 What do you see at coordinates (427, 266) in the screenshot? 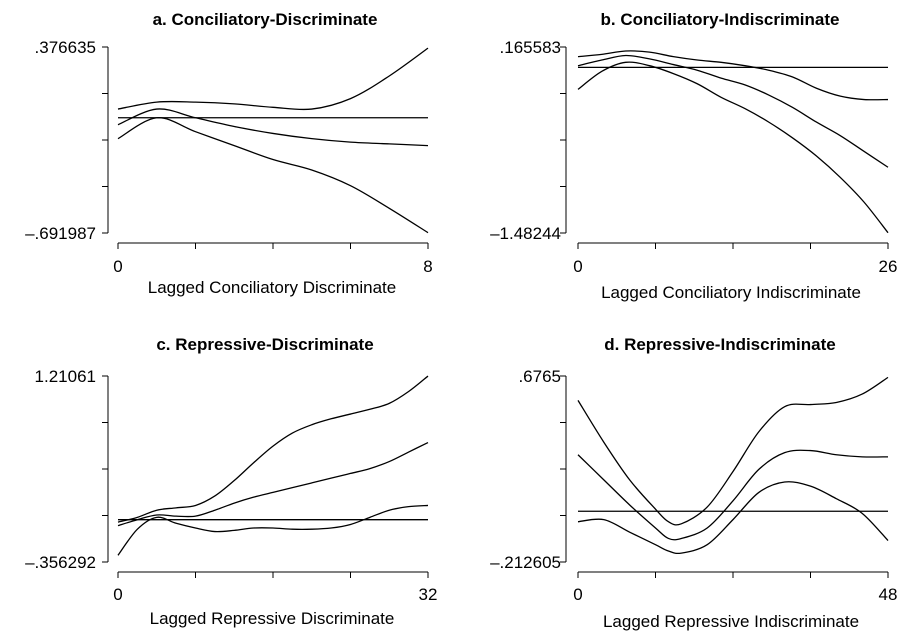
I see `x-tick-label: 8` at bounding box center [427, 266].